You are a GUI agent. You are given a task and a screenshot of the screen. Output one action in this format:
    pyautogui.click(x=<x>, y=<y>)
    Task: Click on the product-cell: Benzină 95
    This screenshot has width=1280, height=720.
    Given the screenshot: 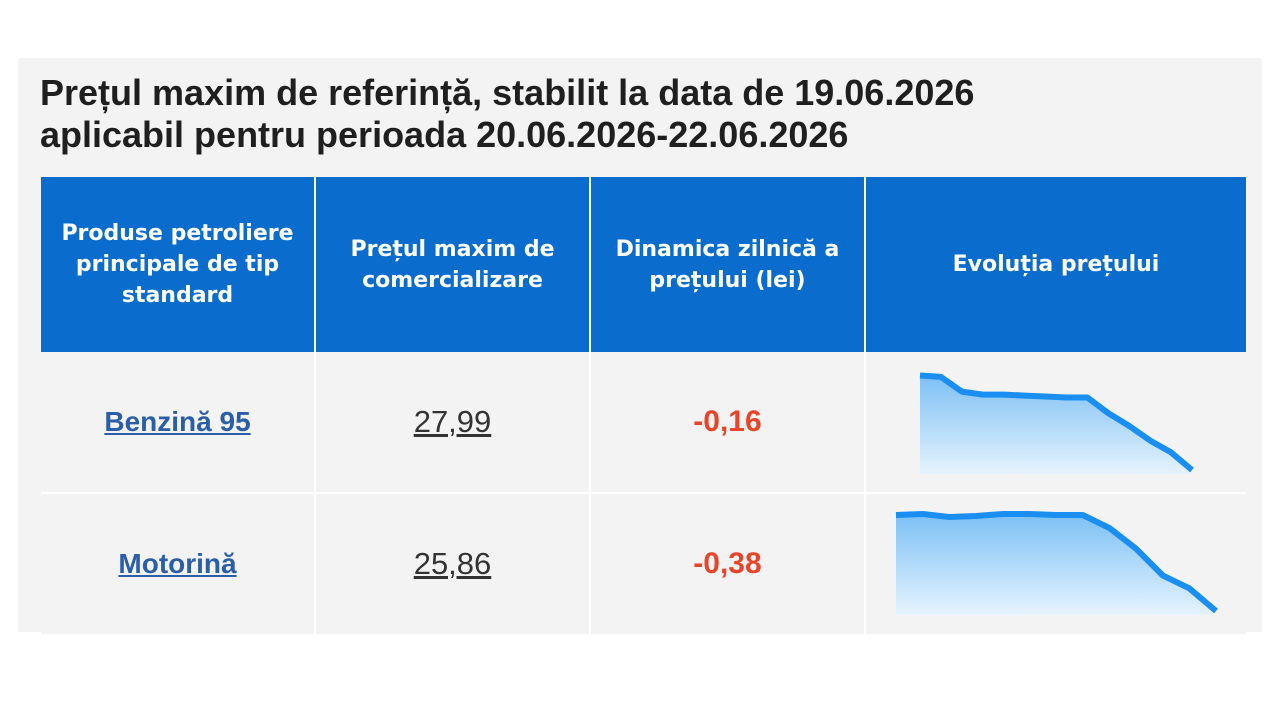 What is the action you would take?
    pyautogui.click(x=178, y=423)
    